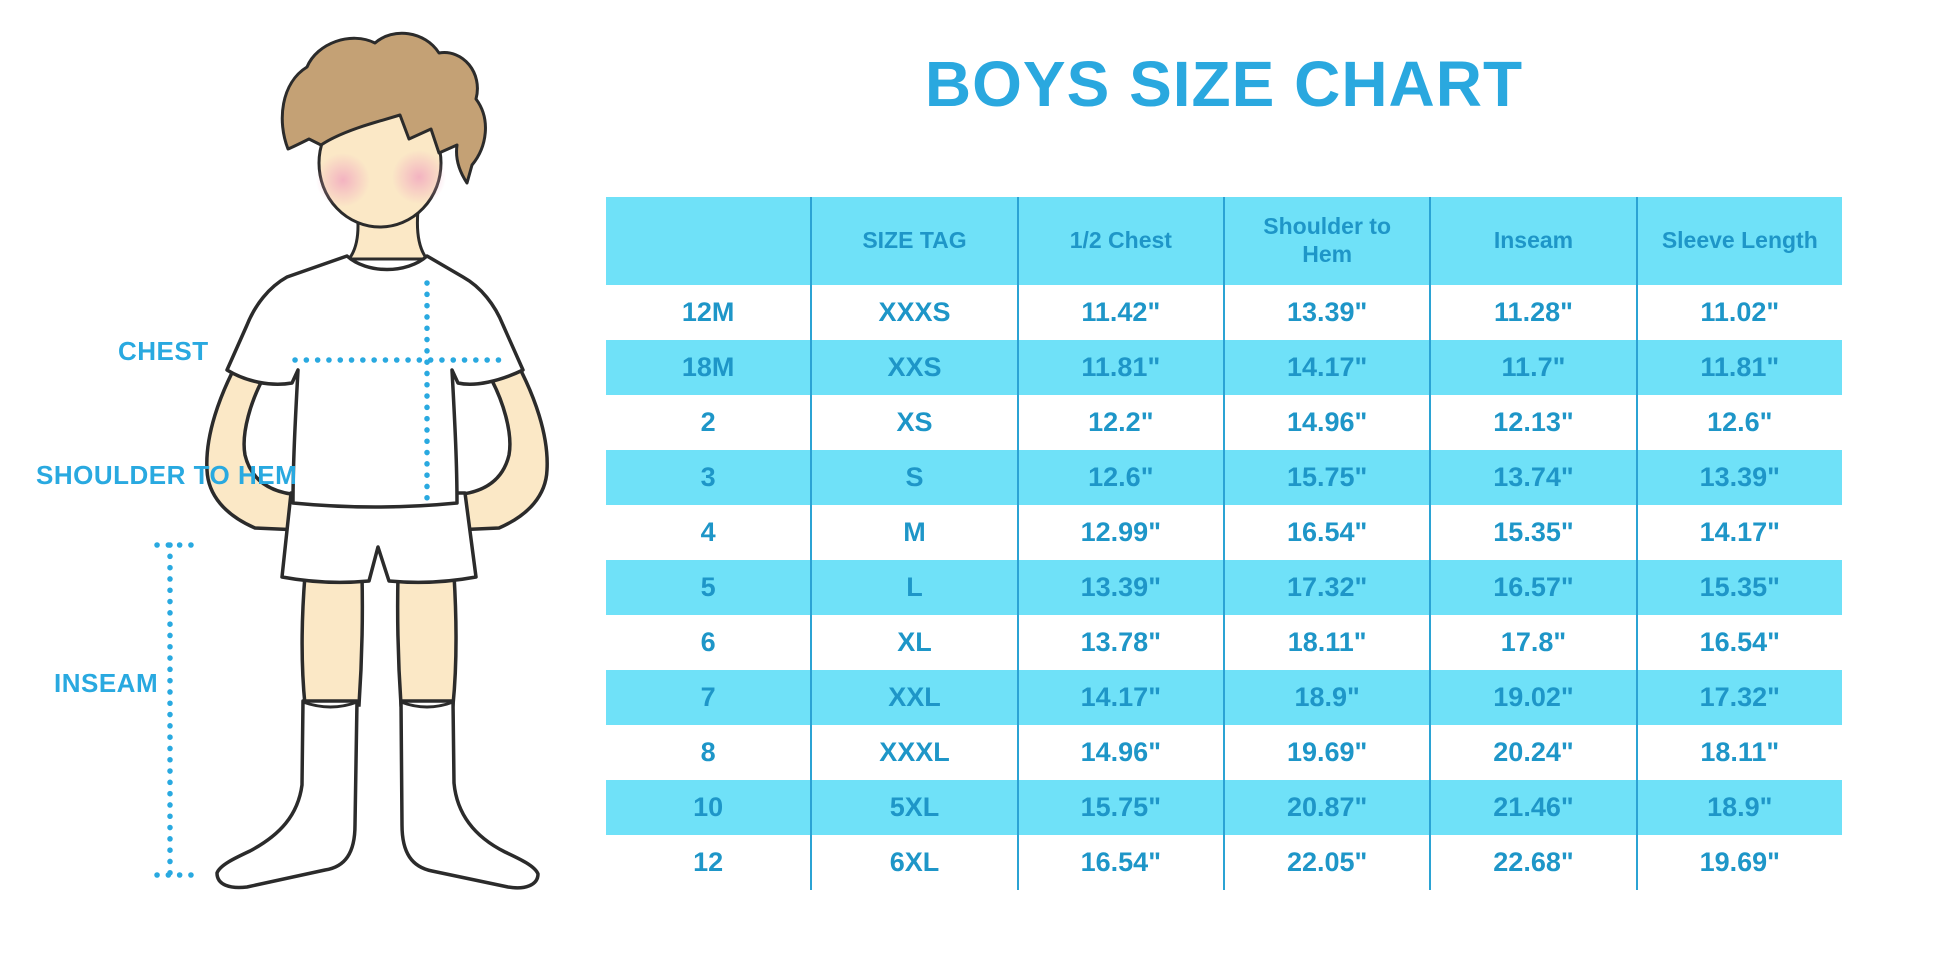 The width and height of the screenshot is (1946, 973). I want to click on measurement-value: 11.42", so click(1119, 312).